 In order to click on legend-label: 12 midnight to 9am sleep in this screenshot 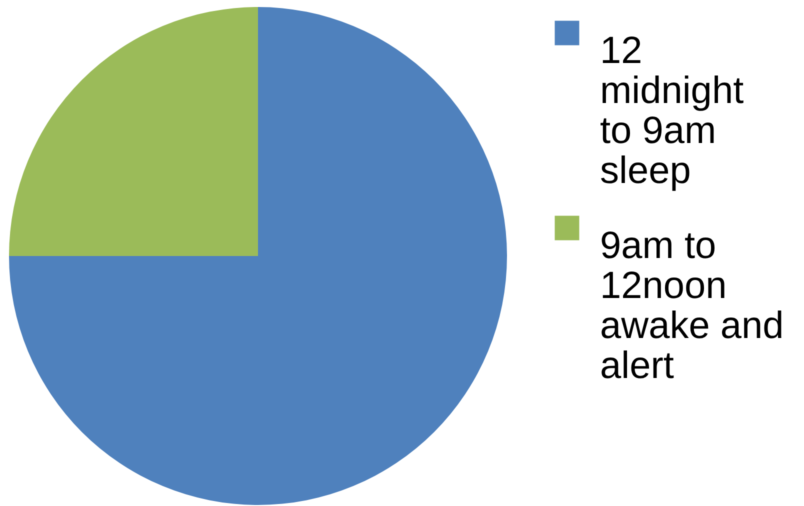, I will do `click(672, 111)`.